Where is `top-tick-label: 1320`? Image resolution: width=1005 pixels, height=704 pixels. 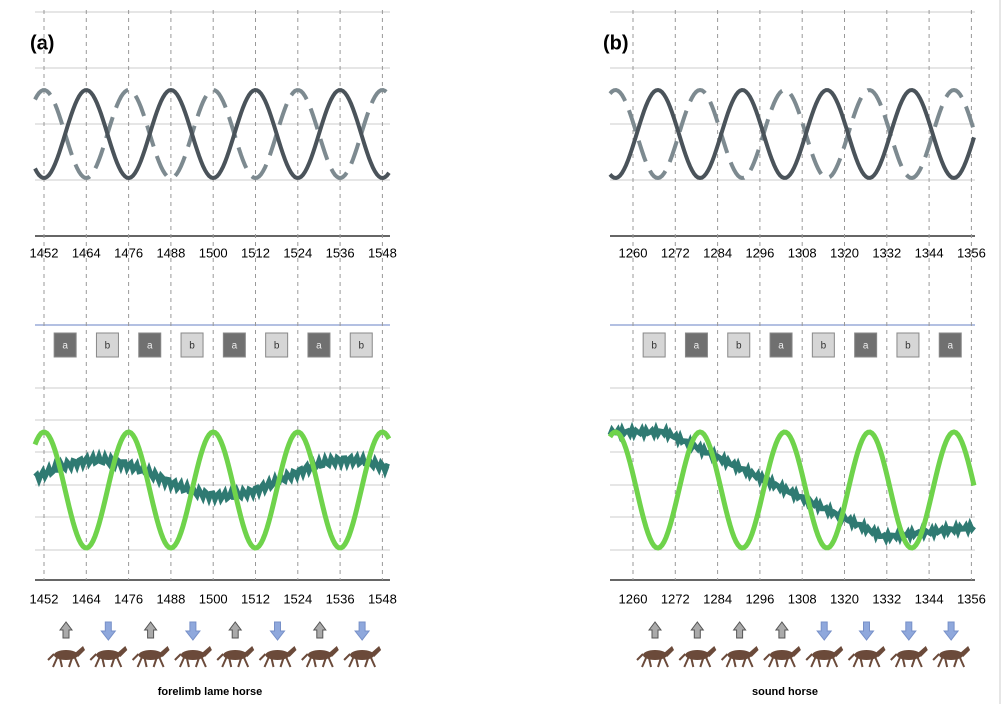 top-tick-label: 1320 is located at coordinates (844, 252).